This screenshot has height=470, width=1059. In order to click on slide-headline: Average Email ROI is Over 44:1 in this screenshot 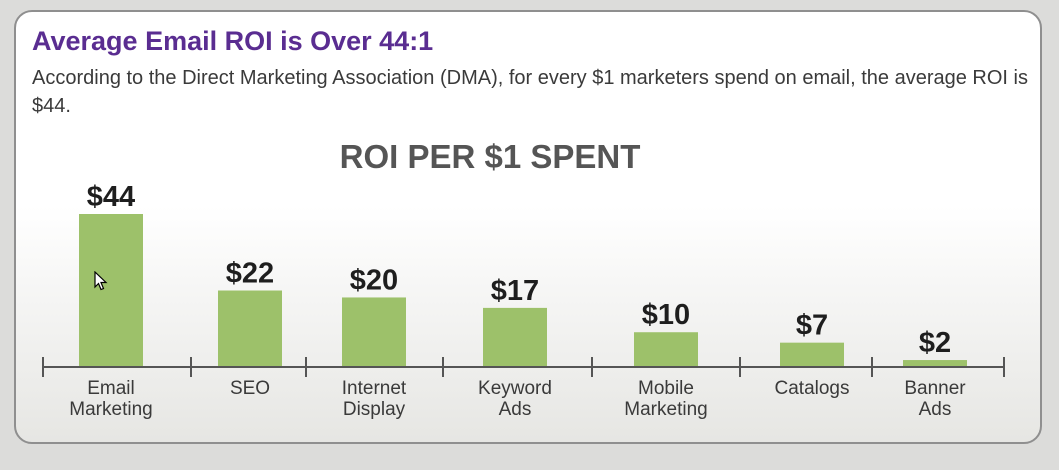, I will do `click(233, 41)`.